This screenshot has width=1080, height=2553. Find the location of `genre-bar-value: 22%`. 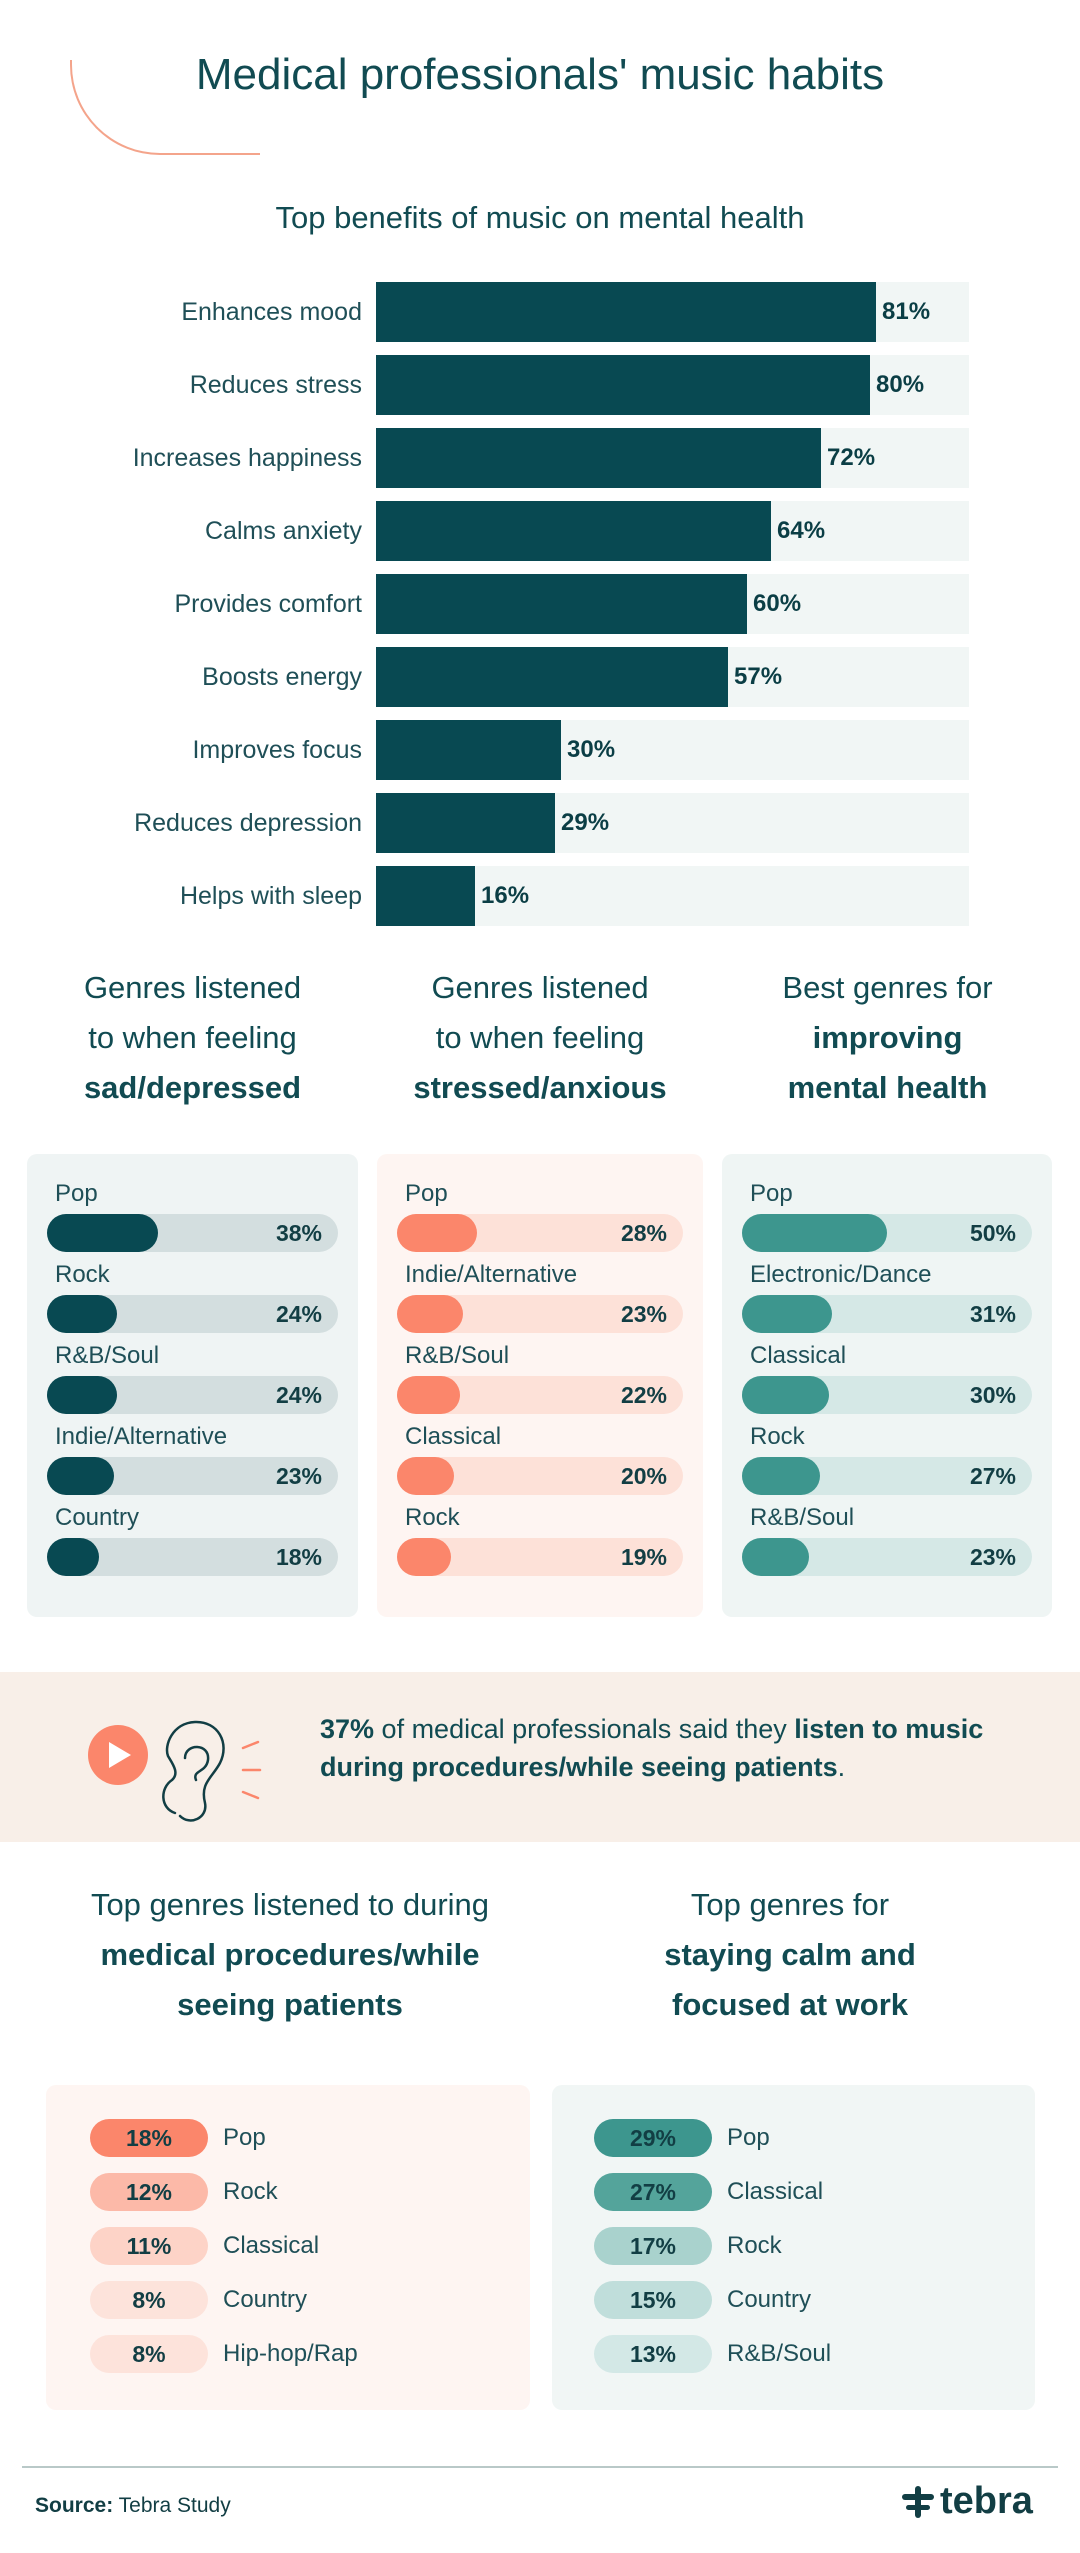

genre-bar-value: 22% is located at coordinates (643, 1395).